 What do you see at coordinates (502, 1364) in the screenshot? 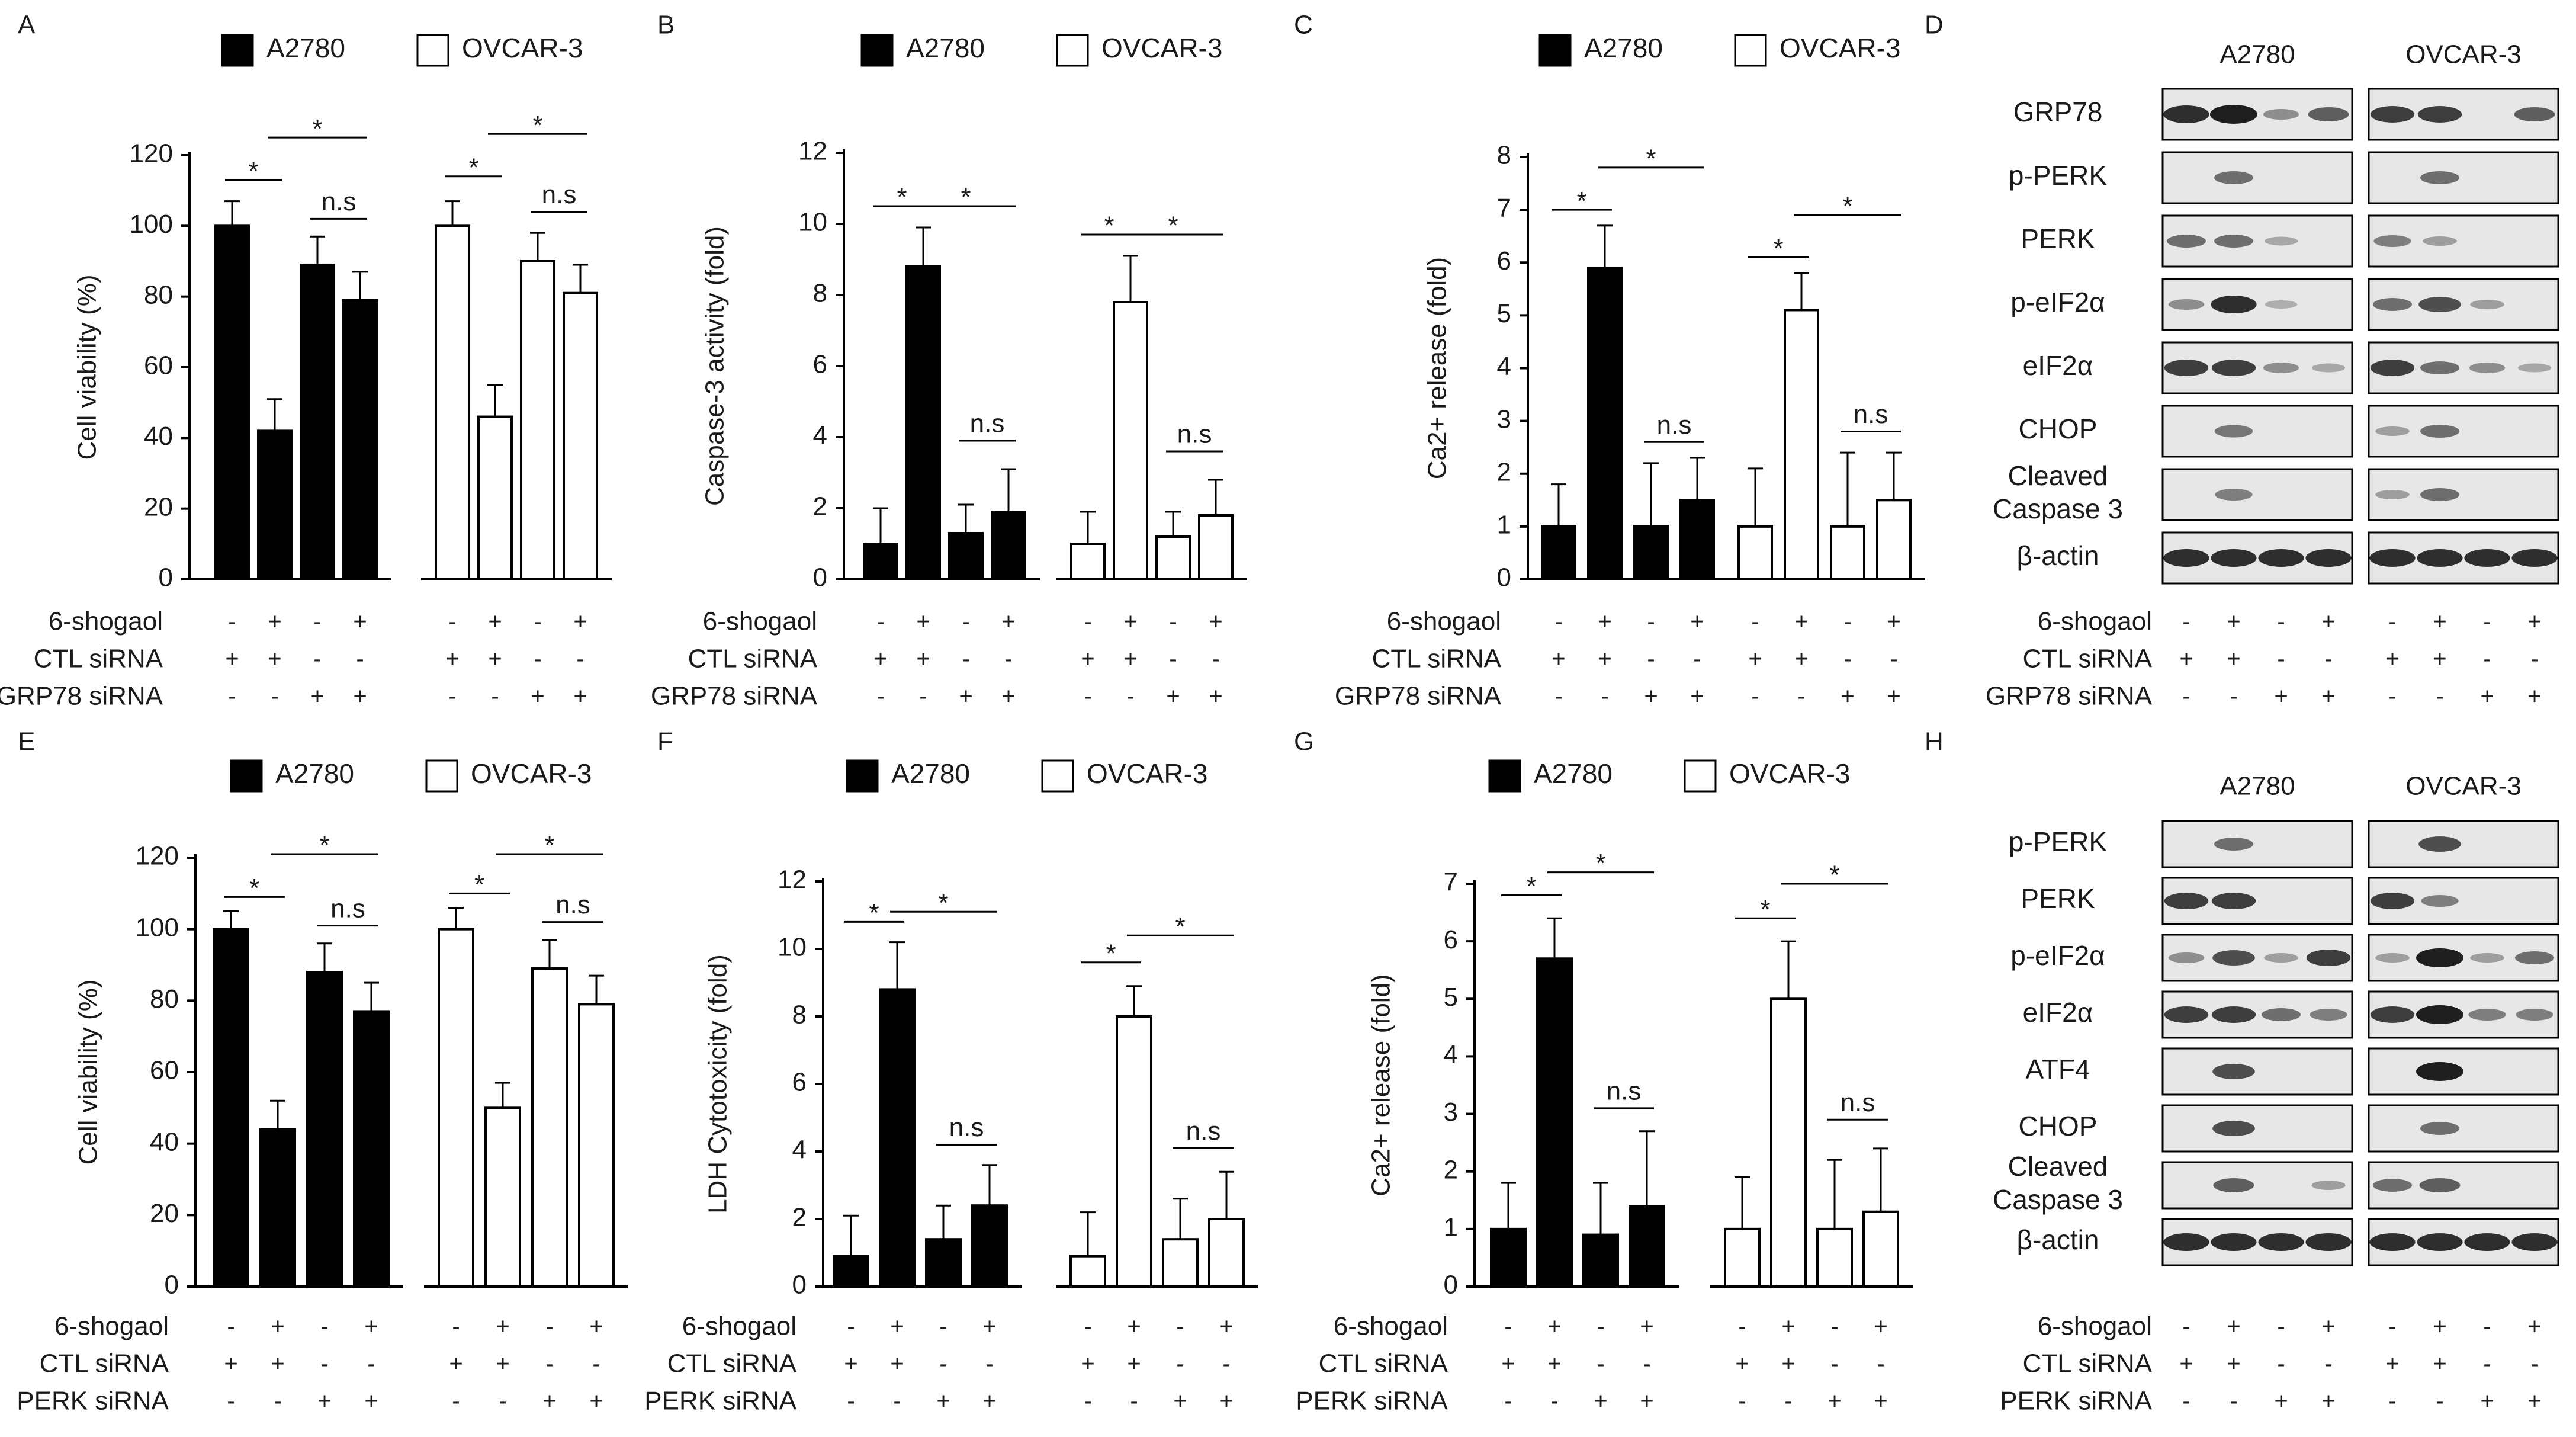
I see `chart-e-row-1-sign: +` at bounding box center [502, 1364].